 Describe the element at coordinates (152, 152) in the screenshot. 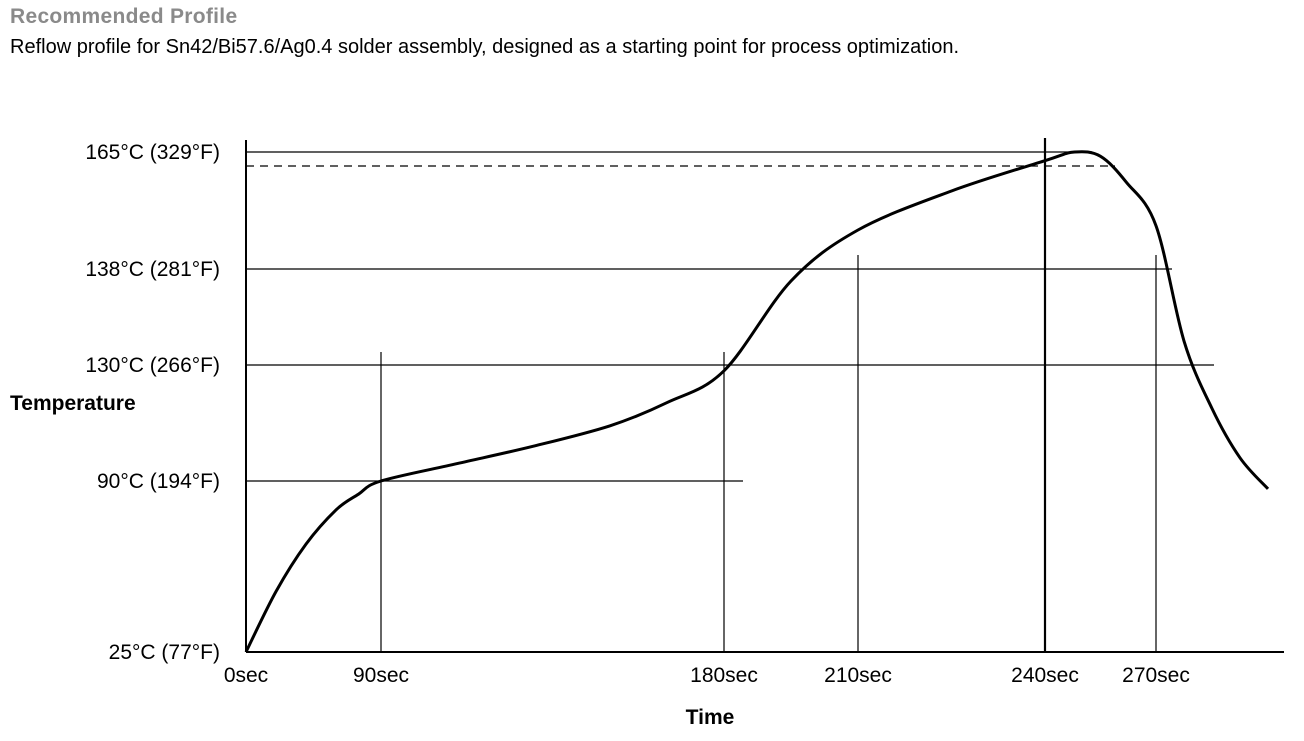

I see `y-tick-label: 165°C (329°F)` at that location.